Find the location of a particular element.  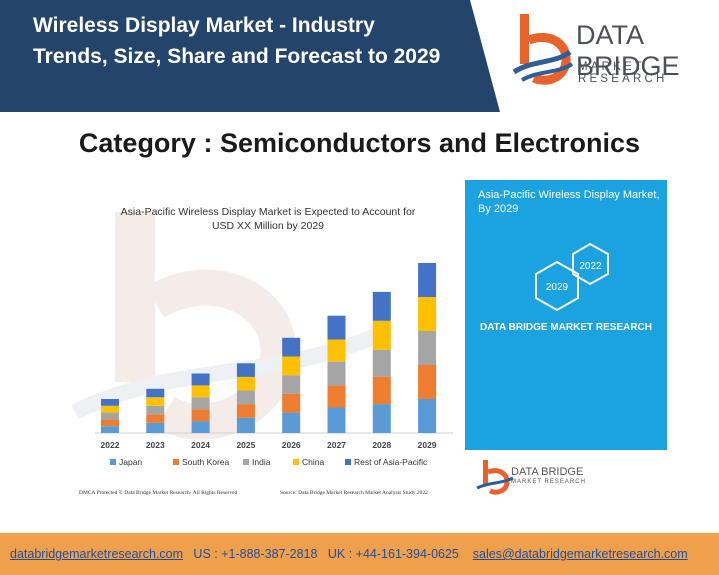

legend-swatch-china is located at coordinates (296, 462).